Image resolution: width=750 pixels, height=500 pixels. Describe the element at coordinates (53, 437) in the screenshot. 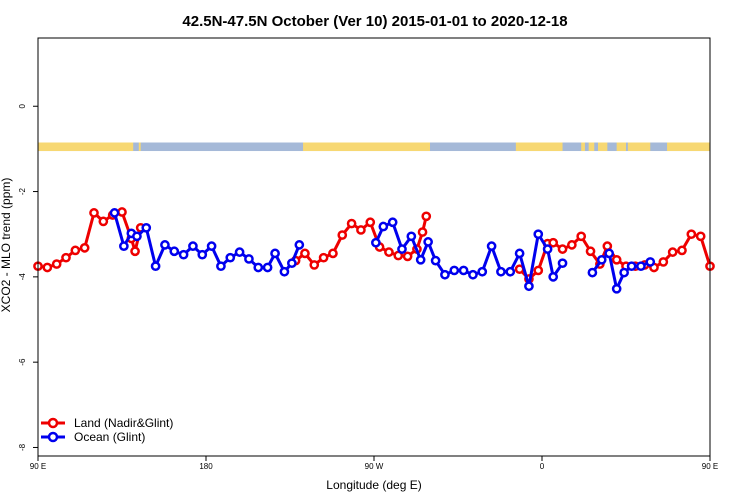

I see `legend-ocean-marker` at that location.